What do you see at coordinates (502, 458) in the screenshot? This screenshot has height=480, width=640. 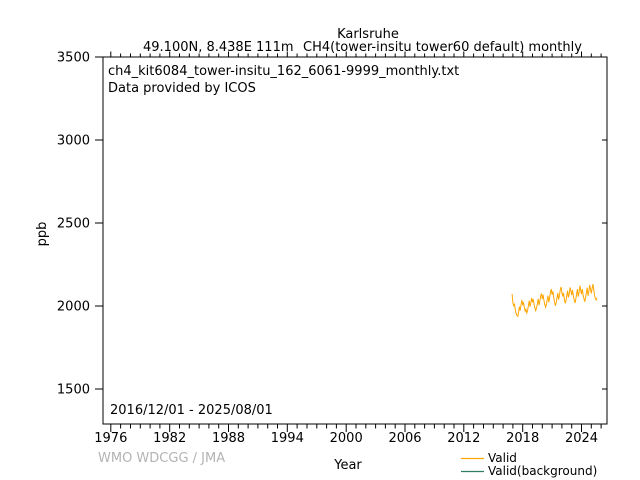 I see `legend-valid-label: Valid` at bounding box center [502, 458].